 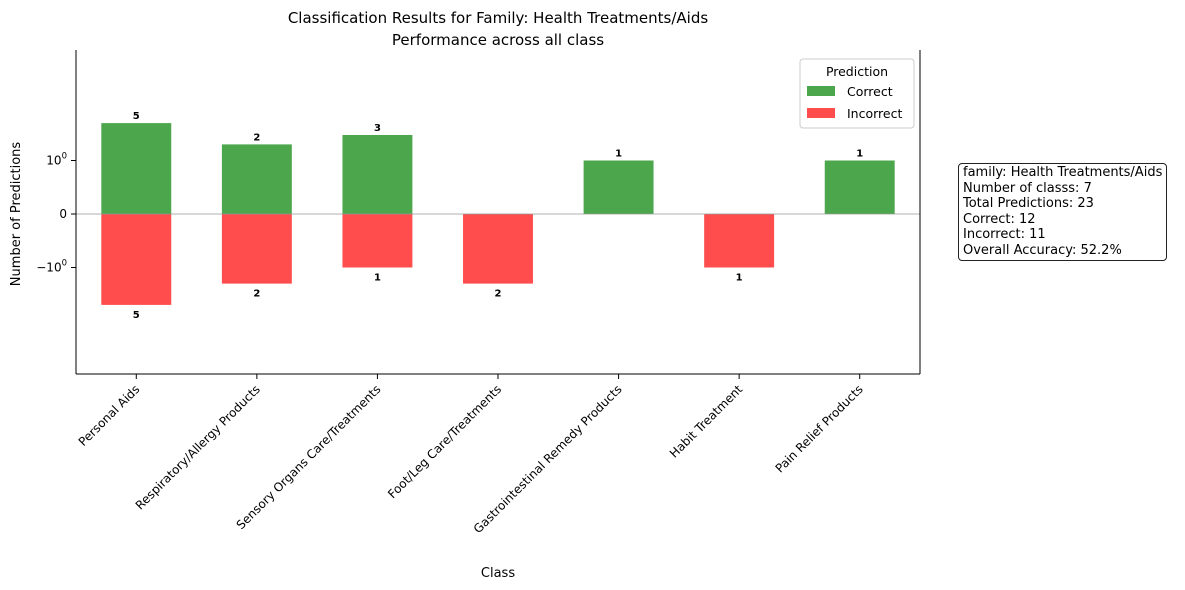 I want to click on info-family: family: Health Treatments/Aids, so click(x=1063, y=172).